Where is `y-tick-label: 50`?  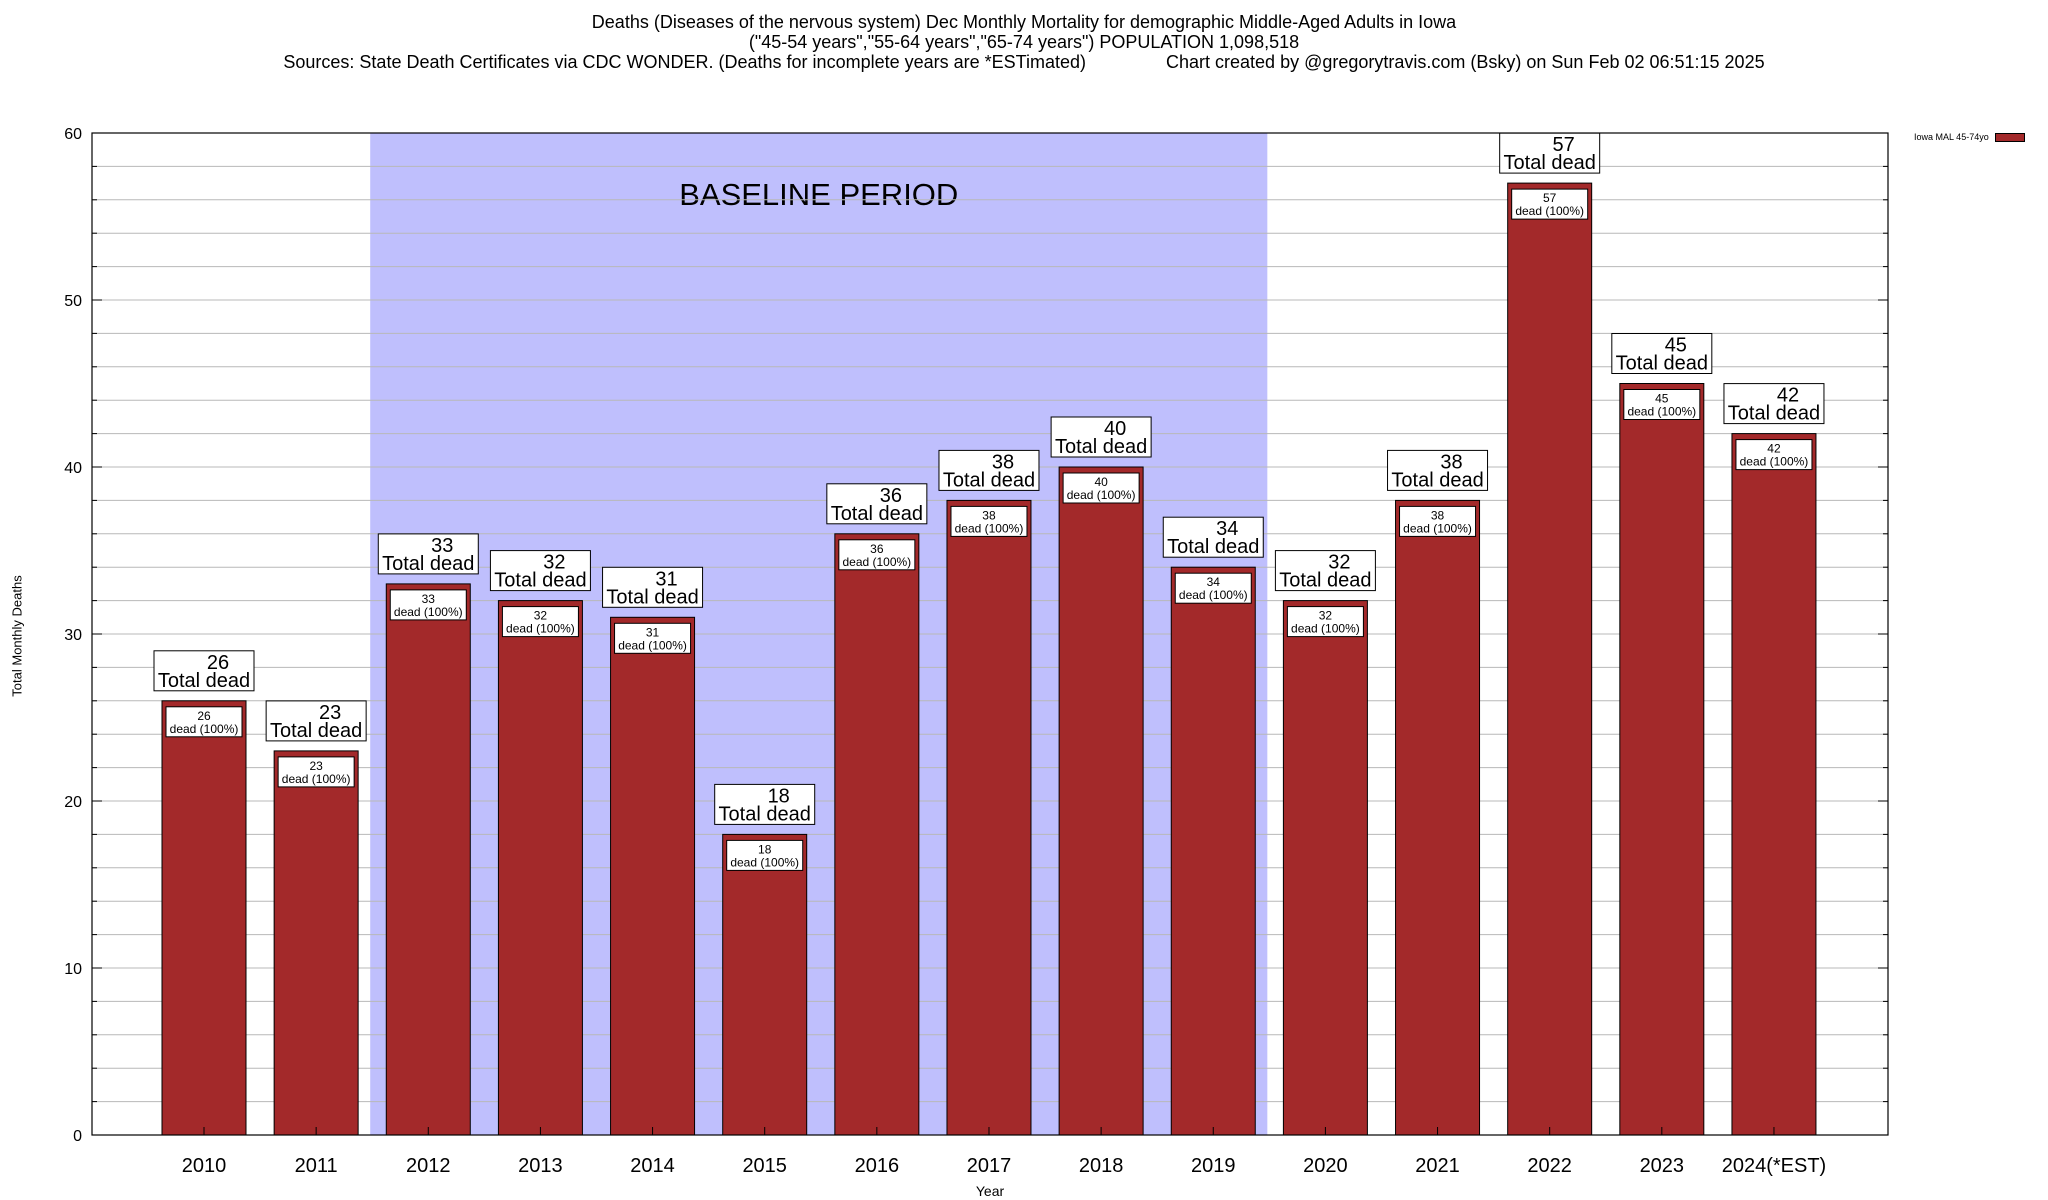 y-tick-label: 50 is located at coordinates (73, 301).